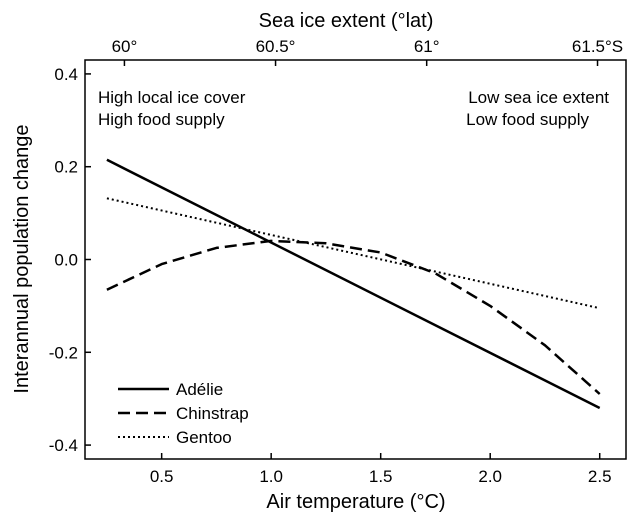  Describe the element at coordinates (204, 437) in the screenshot. I see `legend-label-gentoo: Gentoo` at that location.